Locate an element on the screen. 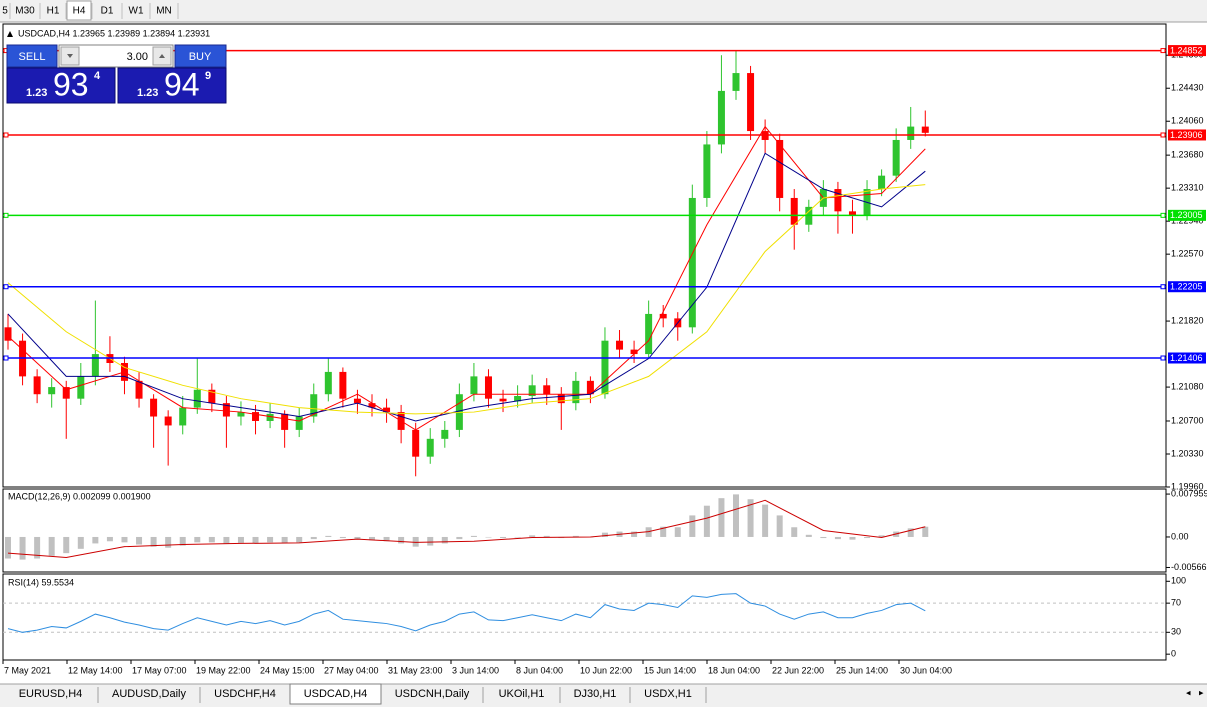 The image size is (1207, 707). tab-active-label: USDCAD,H4 is located at coordinates (336, 694).